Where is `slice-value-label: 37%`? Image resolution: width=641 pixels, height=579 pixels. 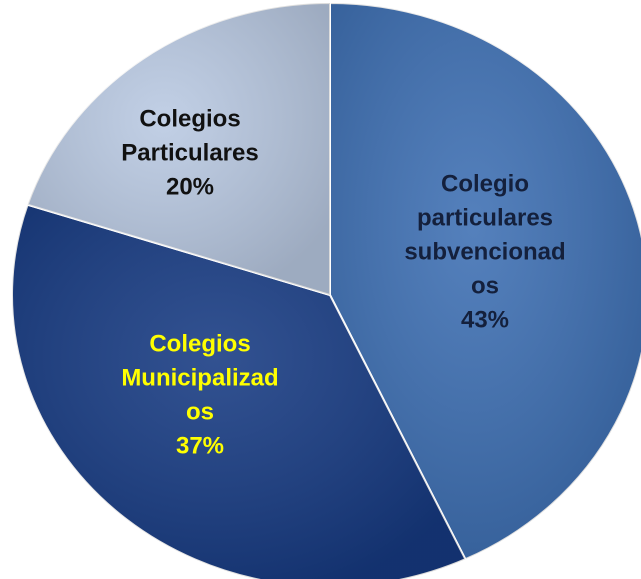
slice-value-label: 37% is located at coordinates (200, 445).